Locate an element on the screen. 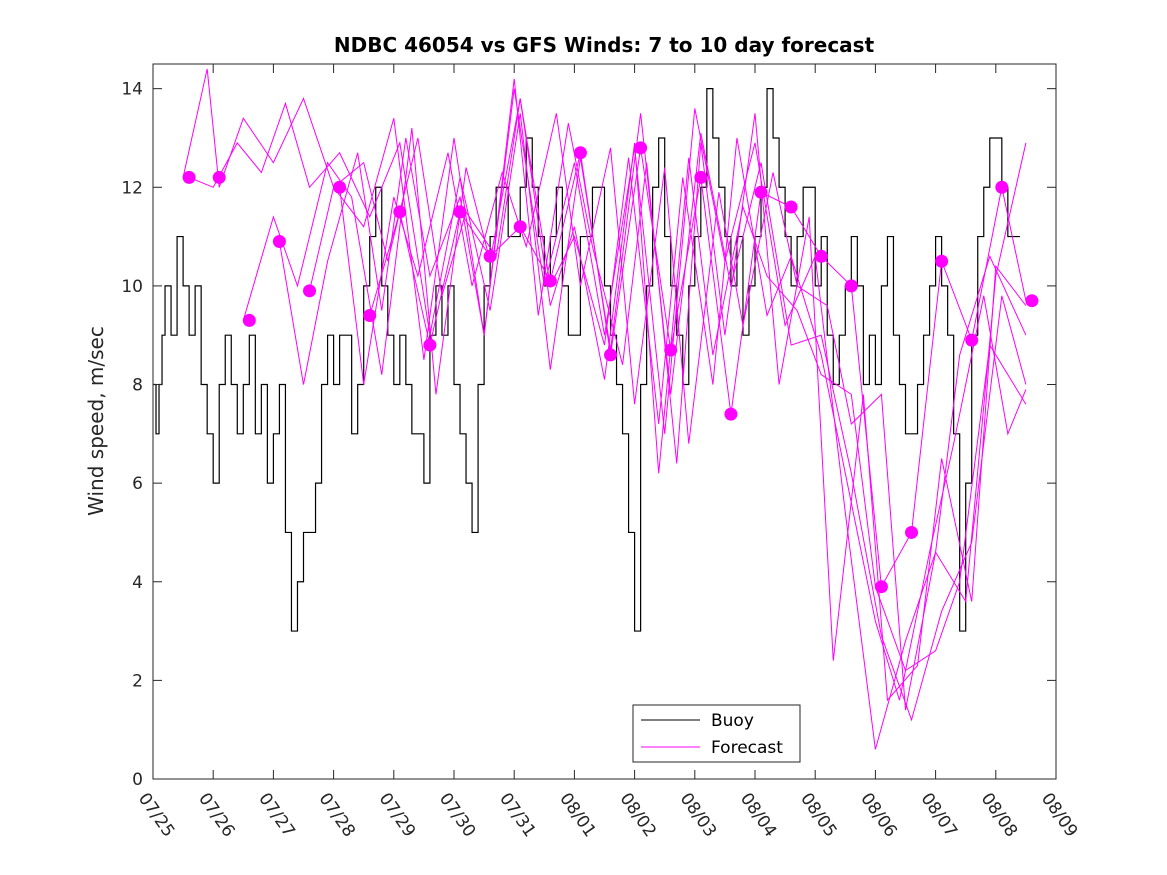  y-tick-label: 6 is located at coordinates (137, 484).